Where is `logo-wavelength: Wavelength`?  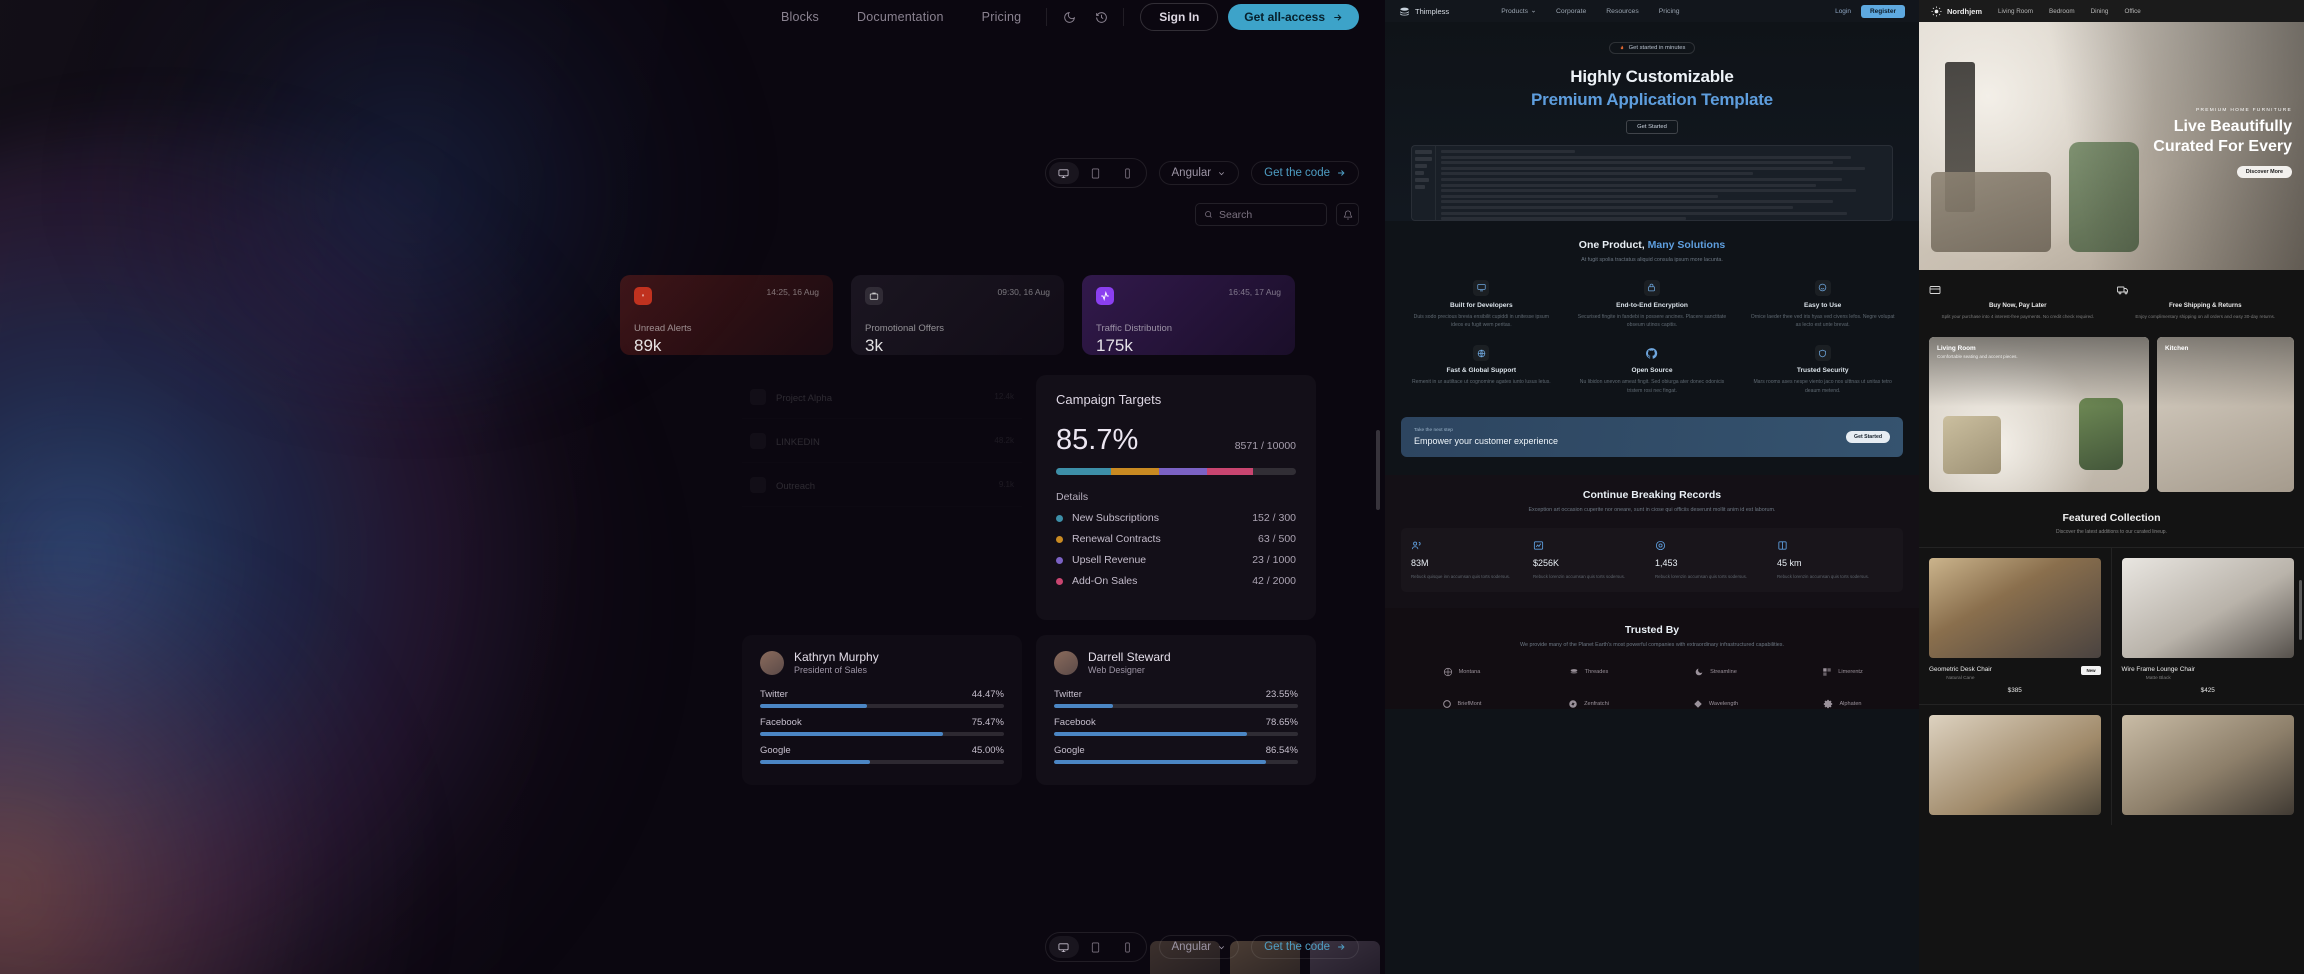 logo-wavelength: Wavelength is located at coordinates (1715, 704).